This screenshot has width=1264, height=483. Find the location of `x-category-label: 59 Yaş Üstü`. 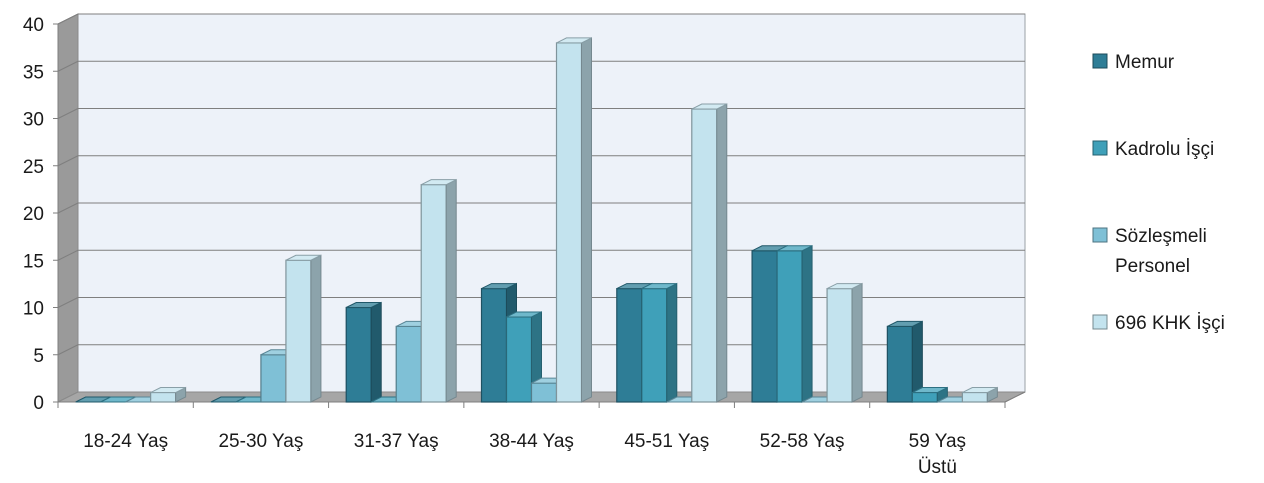

x-category-label: 59 Yaş Üstü is located at coordinates (937, 454).